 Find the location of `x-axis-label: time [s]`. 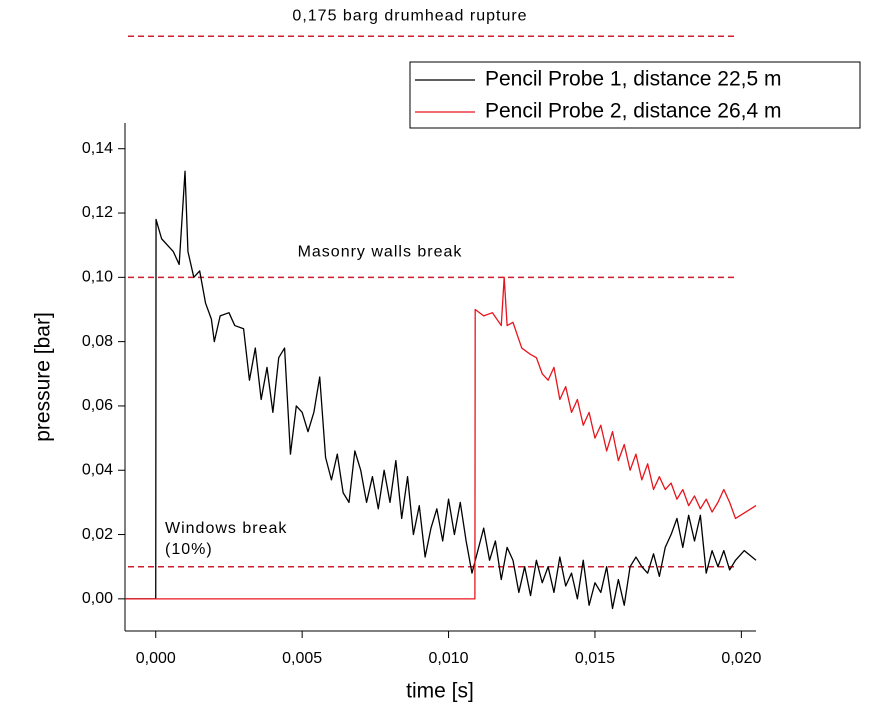

x-axis-label: time [s] is located at coordinates (440, 691).